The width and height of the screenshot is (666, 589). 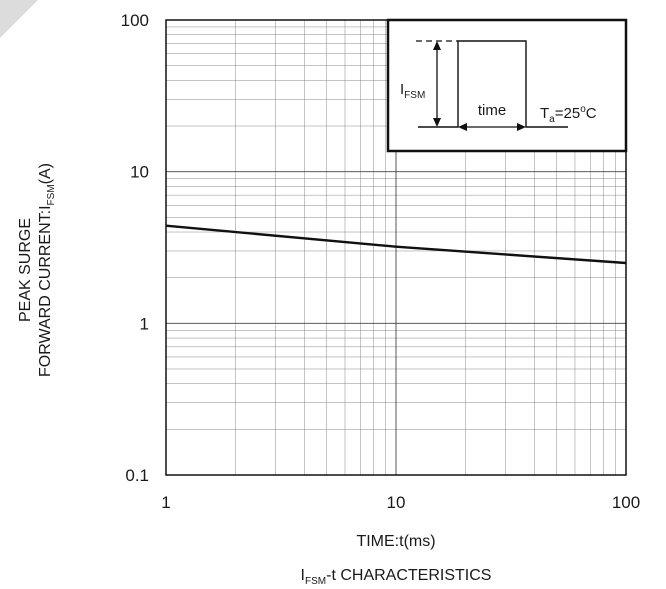 What do you see at coordinates (139, 172) in the screenshot?
I see `y-tick-label: 10` at bounding box center [139, 172].